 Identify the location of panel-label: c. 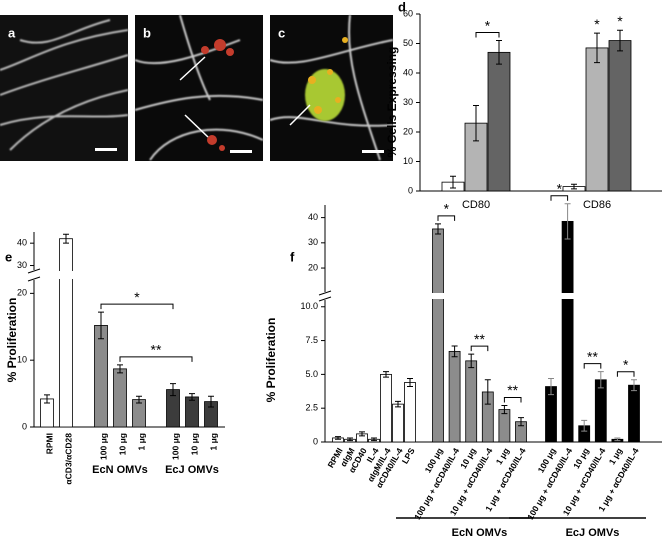
(281, 32).